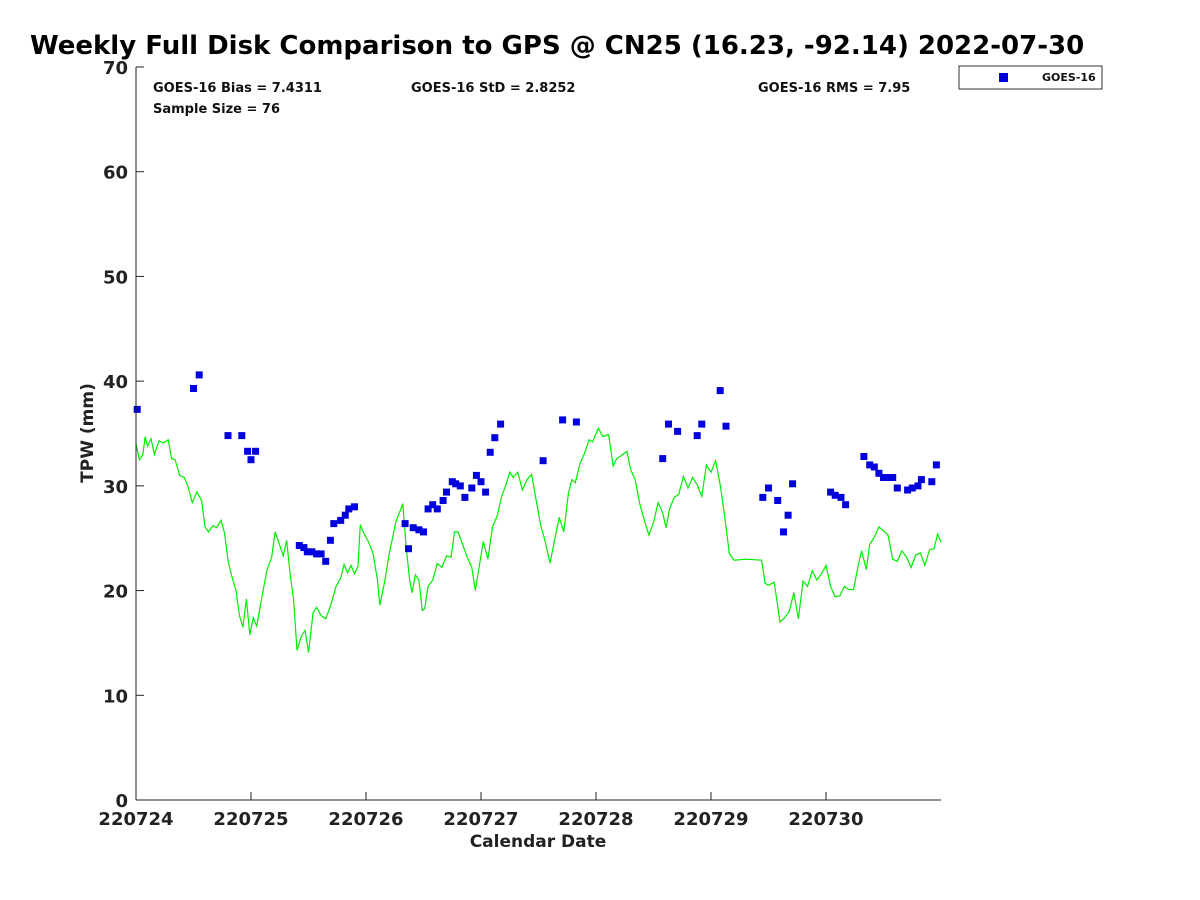  I want to click on y-tick-label: 20, so click(115, 592).